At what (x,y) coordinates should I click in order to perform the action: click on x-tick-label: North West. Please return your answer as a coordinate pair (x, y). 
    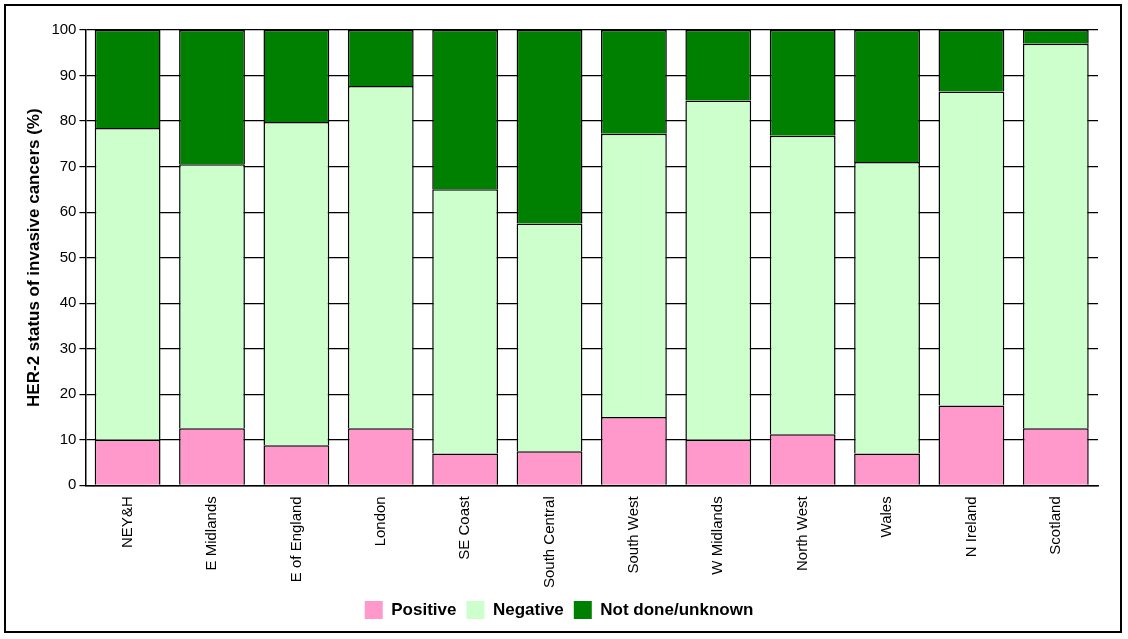
    Looking at the image, I should click on (801, 533).